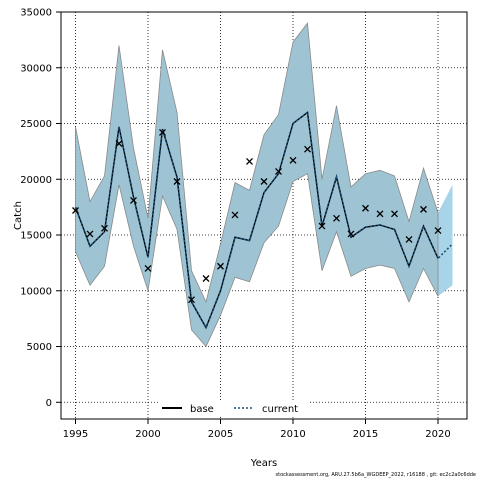  Describe the element at coordinates (206, 278) in the screenshot. I see `observed-marker-2004` at that location.